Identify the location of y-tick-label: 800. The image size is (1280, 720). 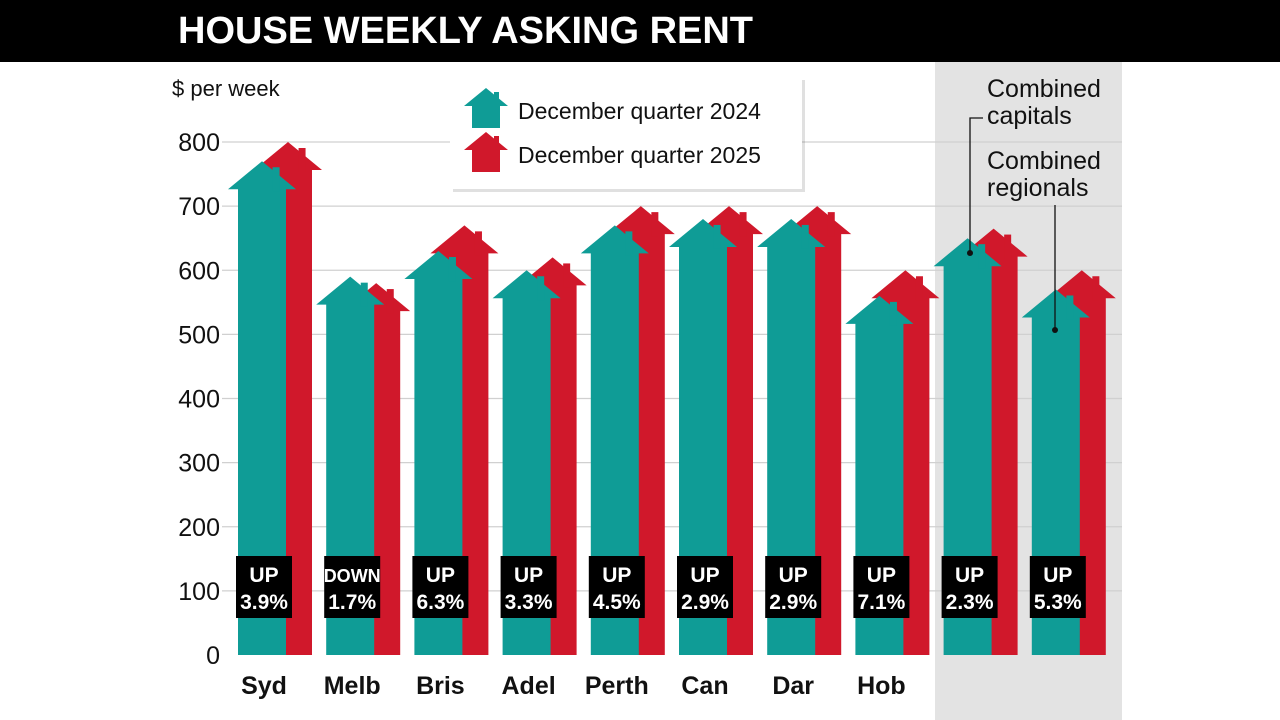
(199, 143).